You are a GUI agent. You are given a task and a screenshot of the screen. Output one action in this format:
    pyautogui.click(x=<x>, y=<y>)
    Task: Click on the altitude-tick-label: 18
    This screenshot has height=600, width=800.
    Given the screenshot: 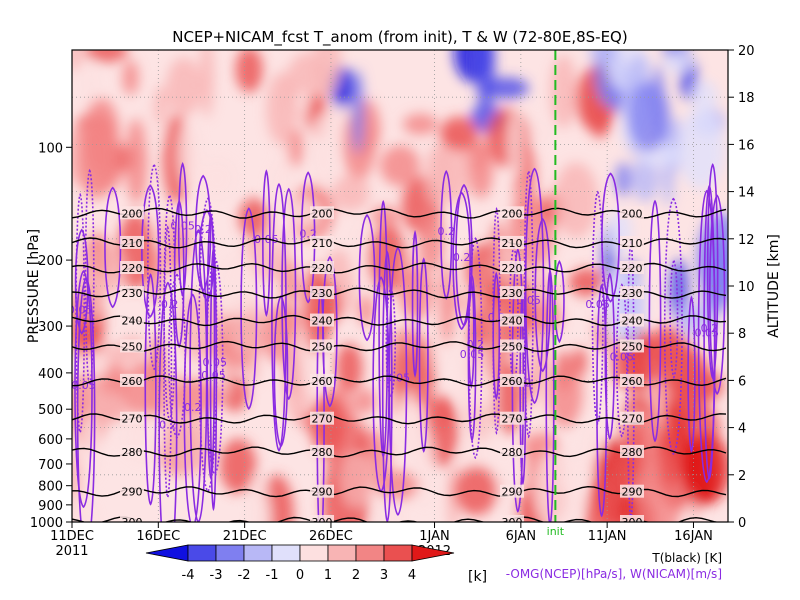 What is the action you would take?
    pyautogui.click(x=746, y=98)
    